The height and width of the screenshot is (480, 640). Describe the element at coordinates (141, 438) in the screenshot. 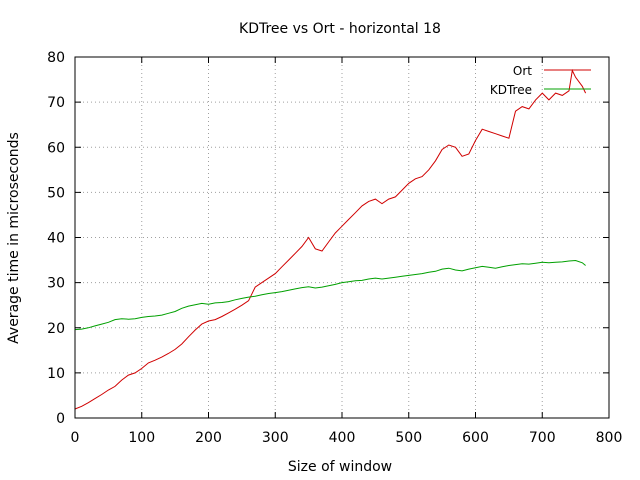

I see `x-tick-label: 100` at that location.